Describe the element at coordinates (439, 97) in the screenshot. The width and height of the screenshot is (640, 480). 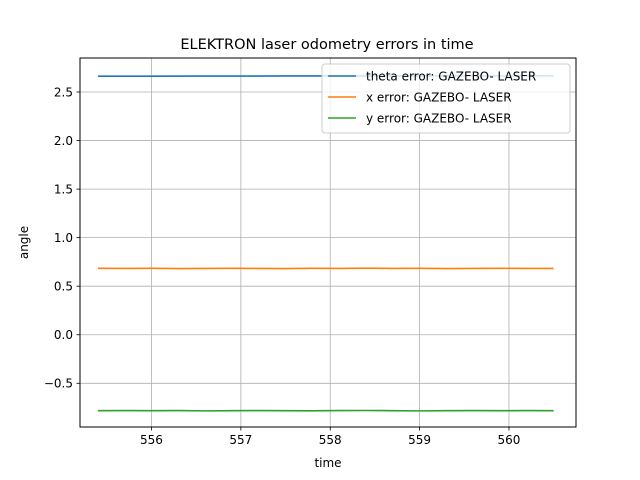
I see `legend-label: x error: GAZEBO- LASER` at that location.